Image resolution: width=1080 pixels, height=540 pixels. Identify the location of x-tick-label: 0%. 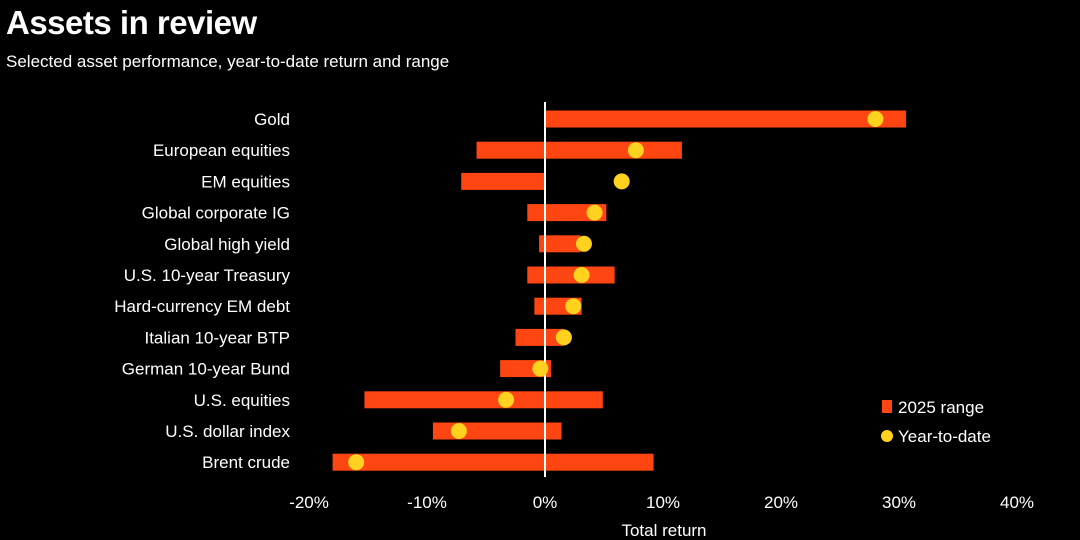
(545, 502).